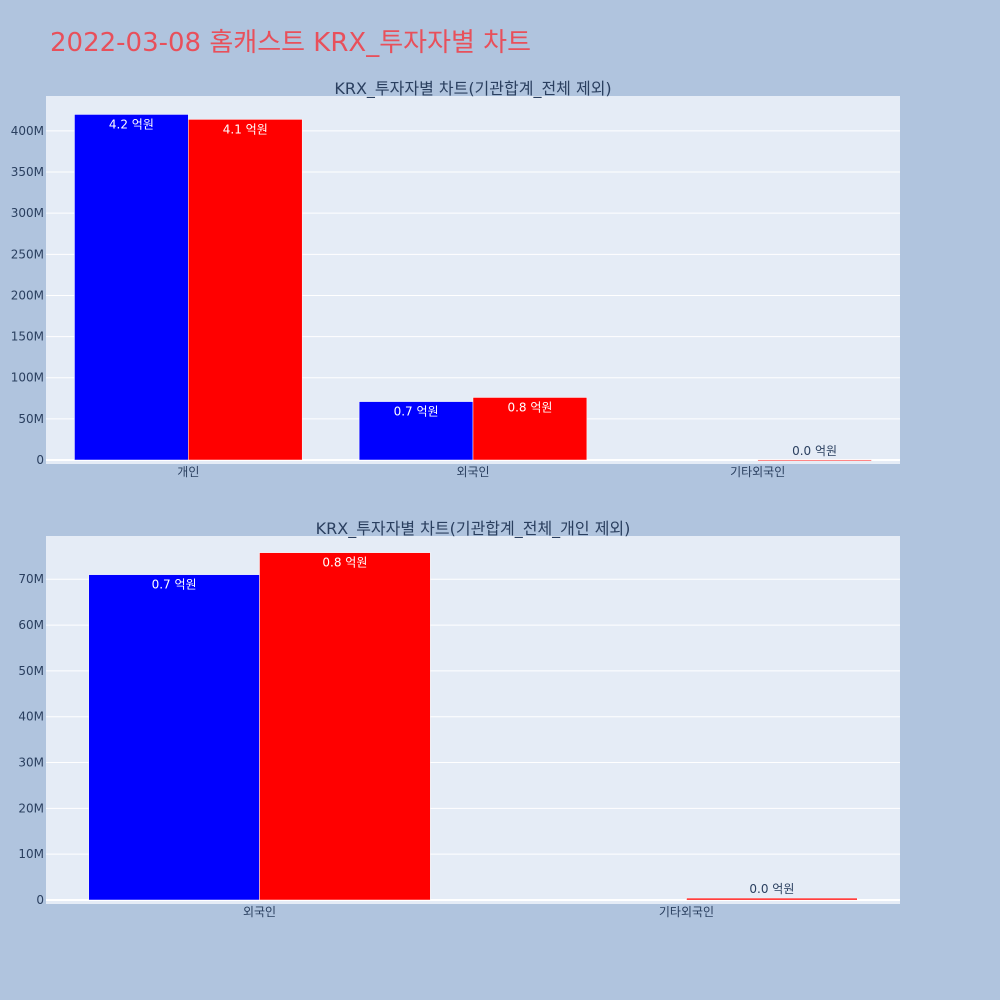  What do you see at coordinates (27, 295) in the screenshot?
I see `y-tick-label: 200M` at bounding box center [27, 295].